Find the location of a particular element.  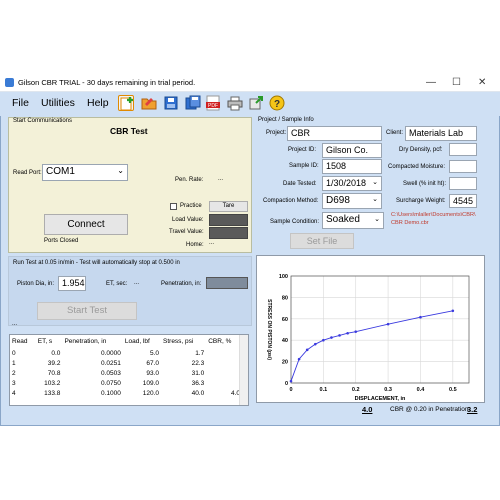

cell-et: 0.0 is located at coordinates (56, 353).